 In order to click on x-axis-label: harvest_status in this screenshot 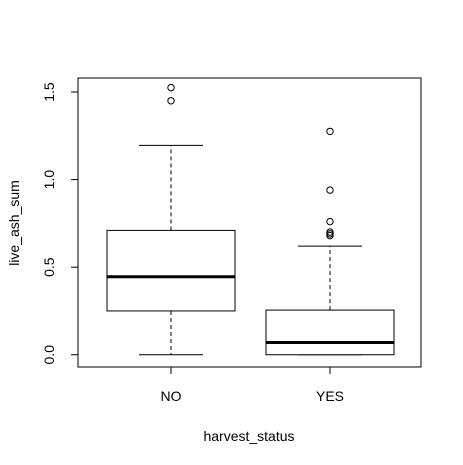, I will do `click(248, 436)`.